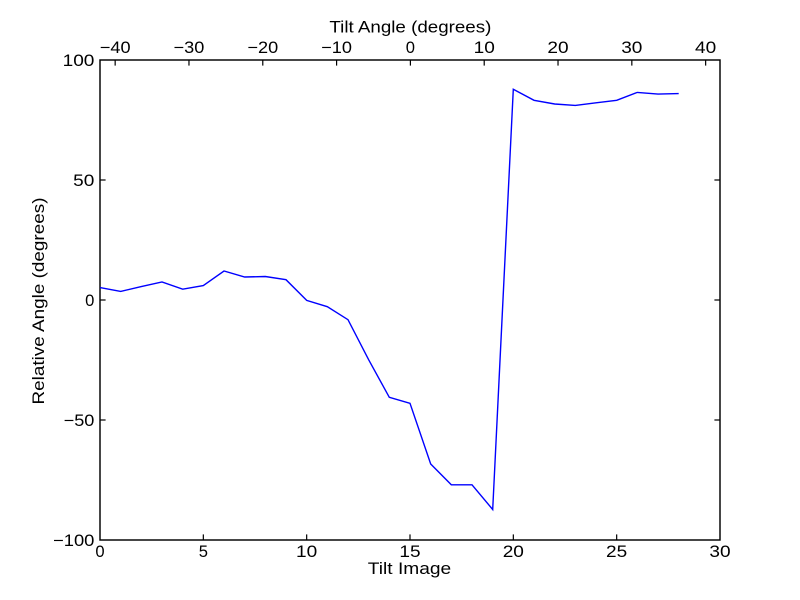  Describe the element at coordinates (616, 551) in the screenshot. I see `svg-text: 25` at that location.